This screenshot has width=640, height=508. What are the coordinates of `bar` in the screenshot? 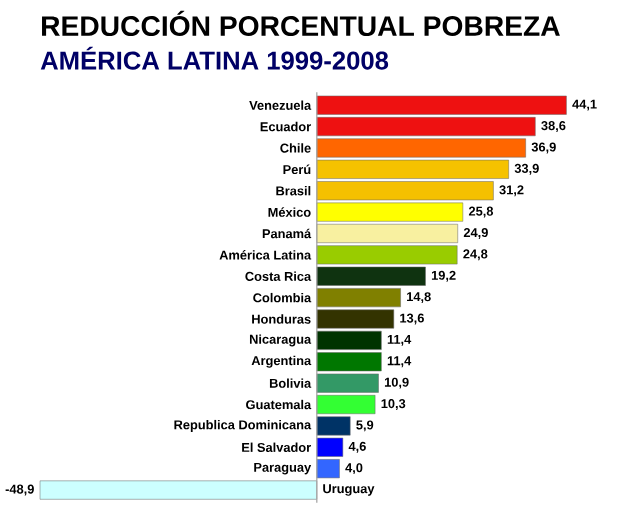 It's located at (178, 490).